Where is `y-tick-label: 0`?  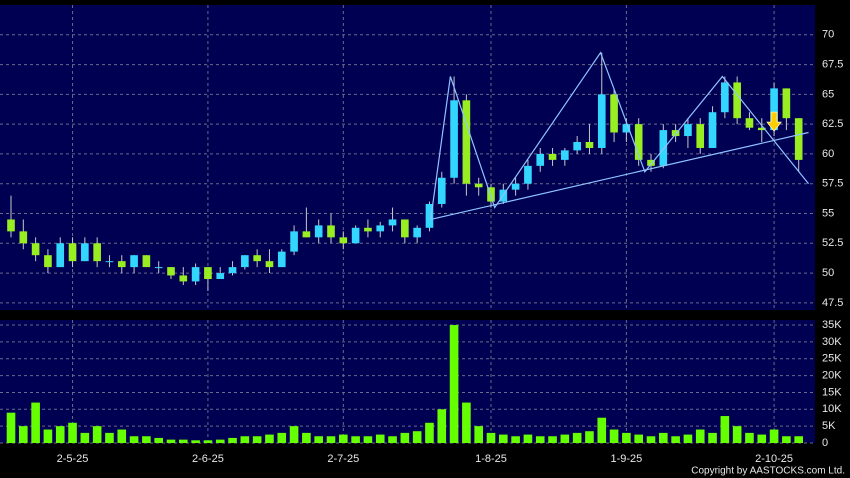 y-tick-label: 0 is located at coordinates (825, 443).